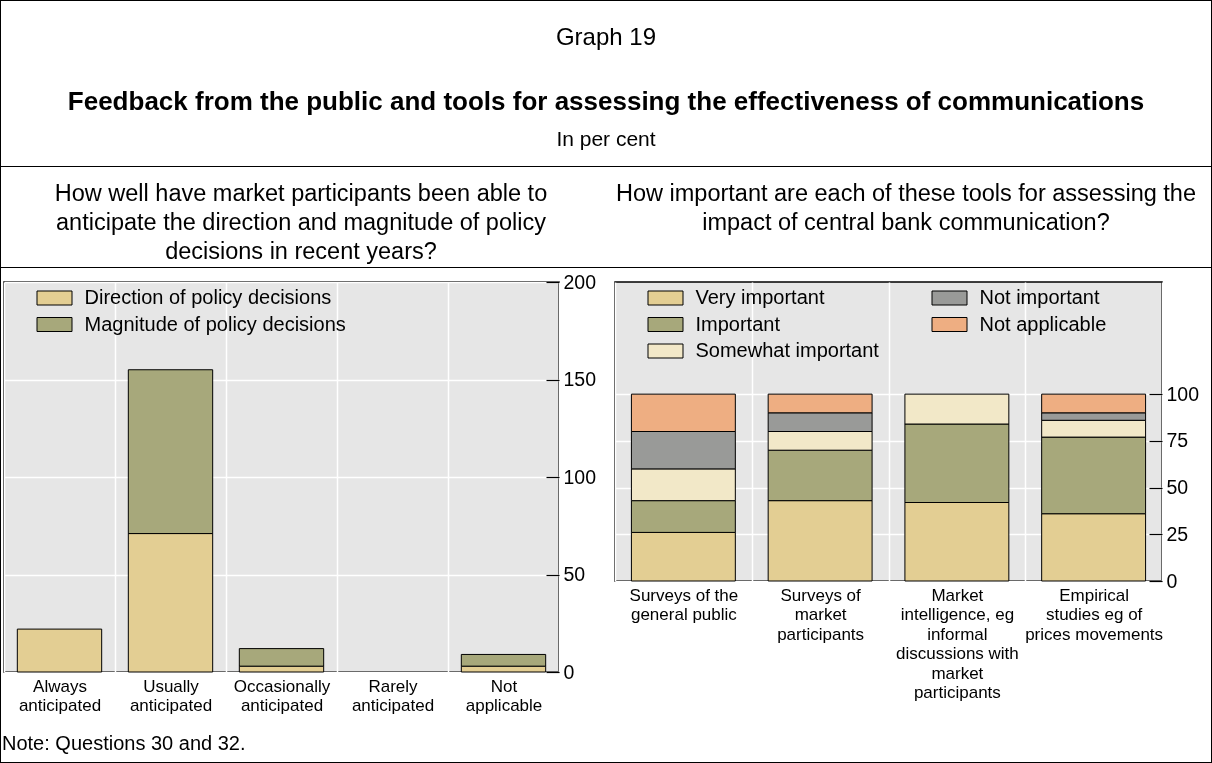 The width and height of the screenshot is (1212, 763). Describe the element at coordinates (504, 695) in the screenshot. I see `x-tick-label: Not applicable` at that location.